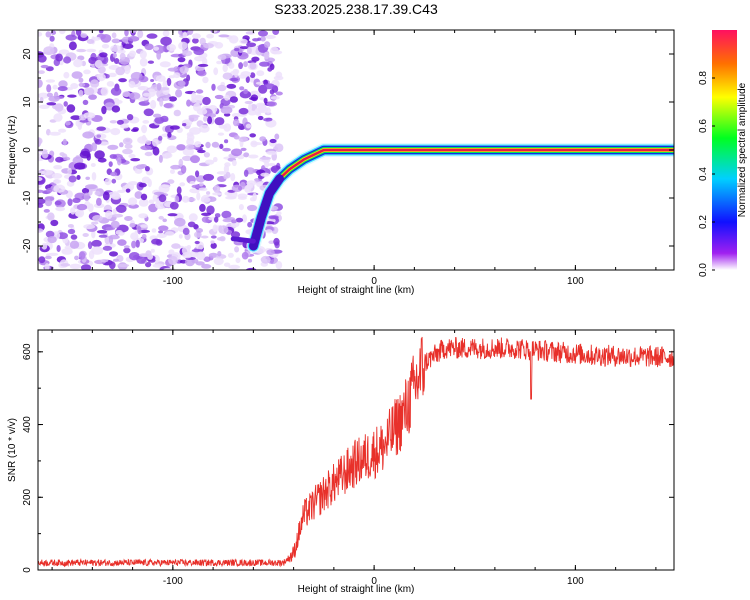 The image size is (750, 600). Describe the element at coordinates (703, 174) in the screenshot. I see `colorbar-tick-label: 0.4` at that location.